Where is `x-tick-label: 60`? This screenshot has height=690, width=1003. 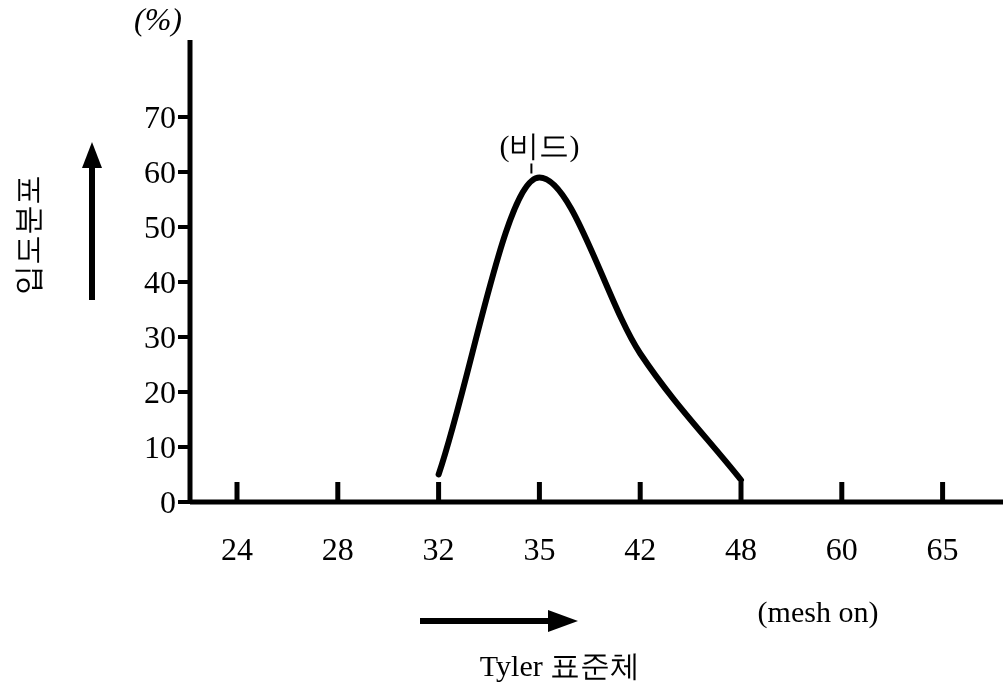 x-tick-label: 60 is located at coordinates (841, 549).